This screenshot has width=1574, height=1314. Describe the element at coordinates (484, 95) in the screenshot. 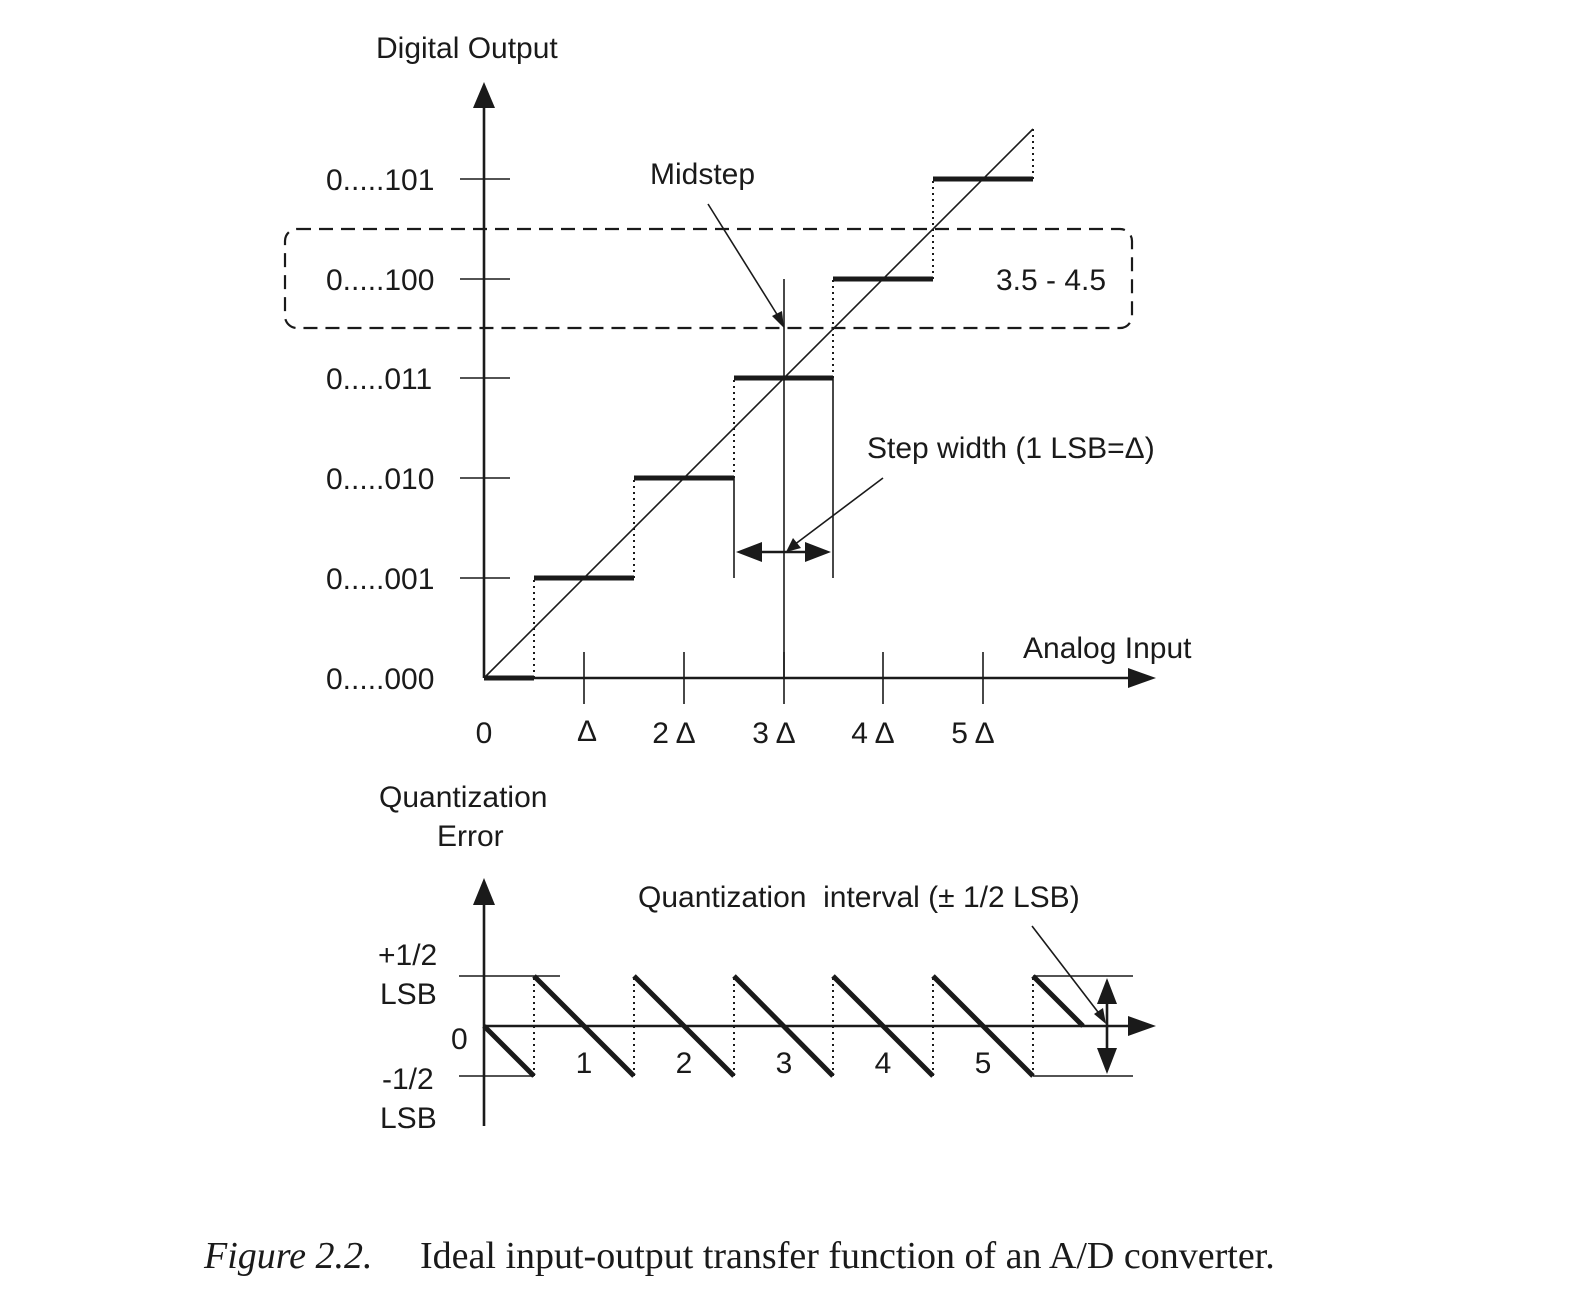

I see `y-axis-arrow-icon` at that location.